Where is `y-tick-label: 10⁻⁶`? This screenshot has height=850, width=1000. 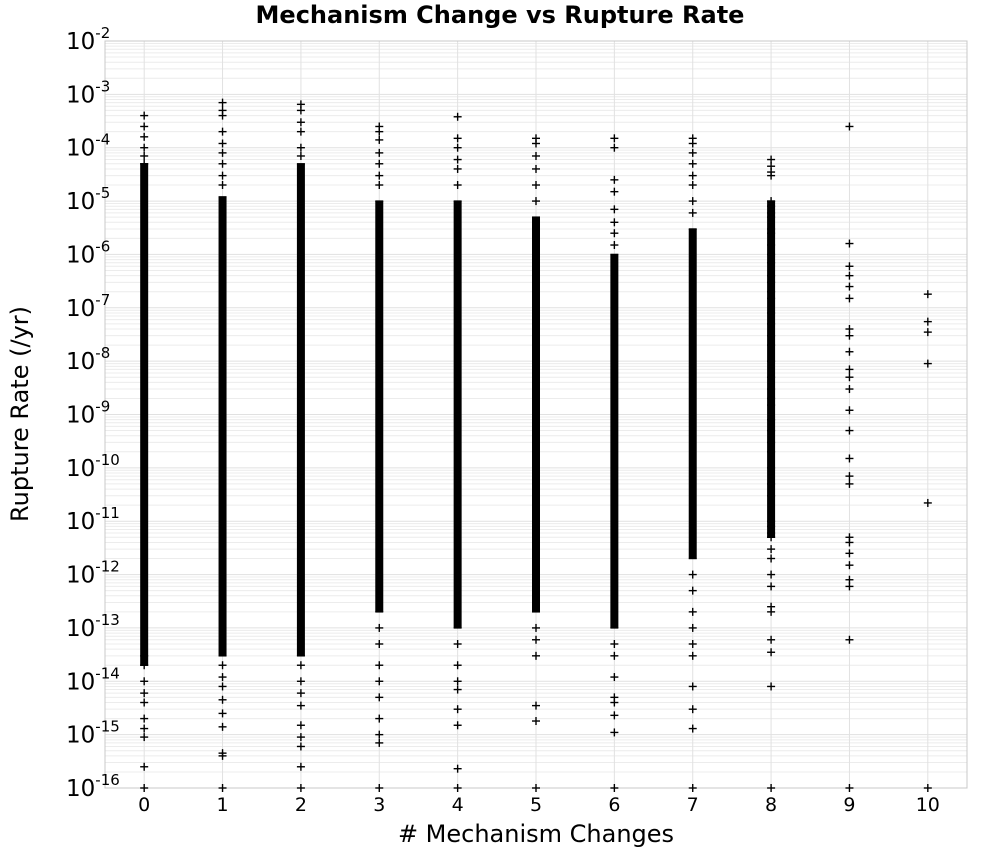
y-tick-label: 10⁻⁶ is located at coordinates (88, 252).